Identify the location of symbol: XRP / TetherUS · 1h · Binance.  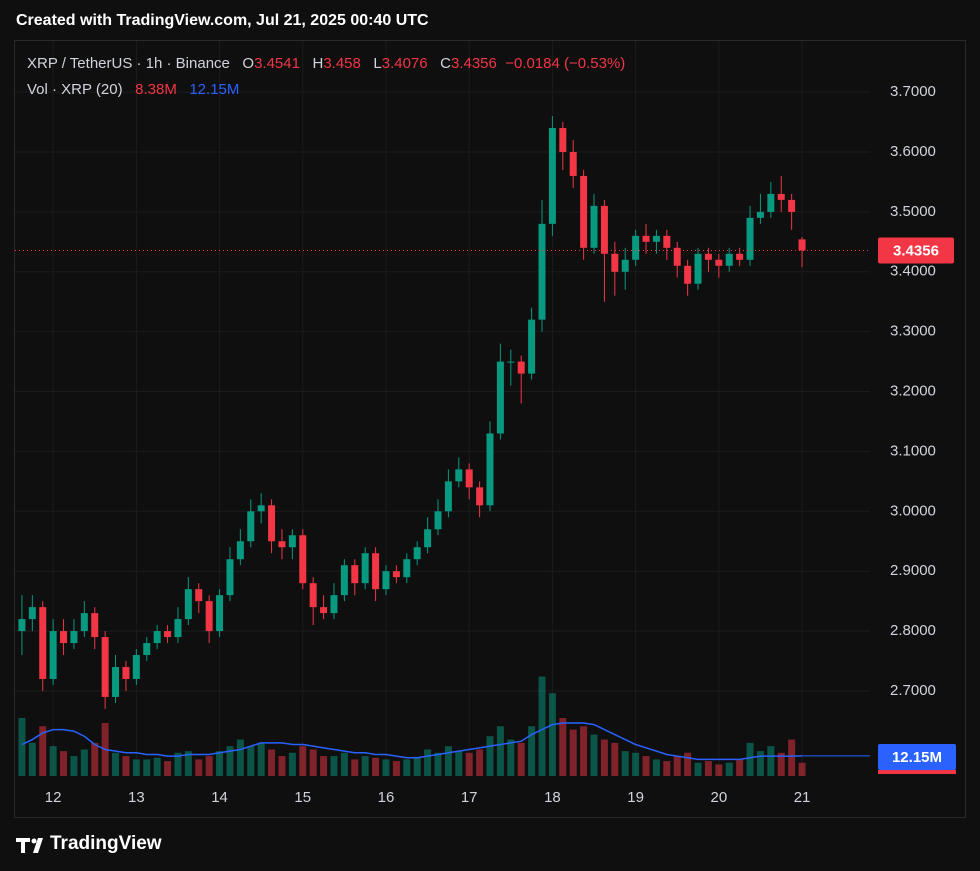
(128, 63).